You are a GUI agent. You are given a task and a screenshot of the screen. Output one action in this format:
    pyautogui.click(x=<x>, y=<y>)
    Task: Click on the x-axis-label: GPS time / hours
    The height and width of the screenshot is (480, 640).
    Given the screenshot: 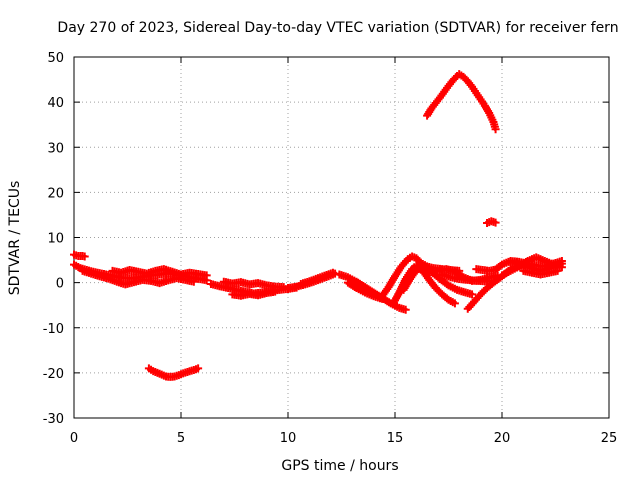 What is the action you would take?
    pyautogui.click(x=339, y=466)
    